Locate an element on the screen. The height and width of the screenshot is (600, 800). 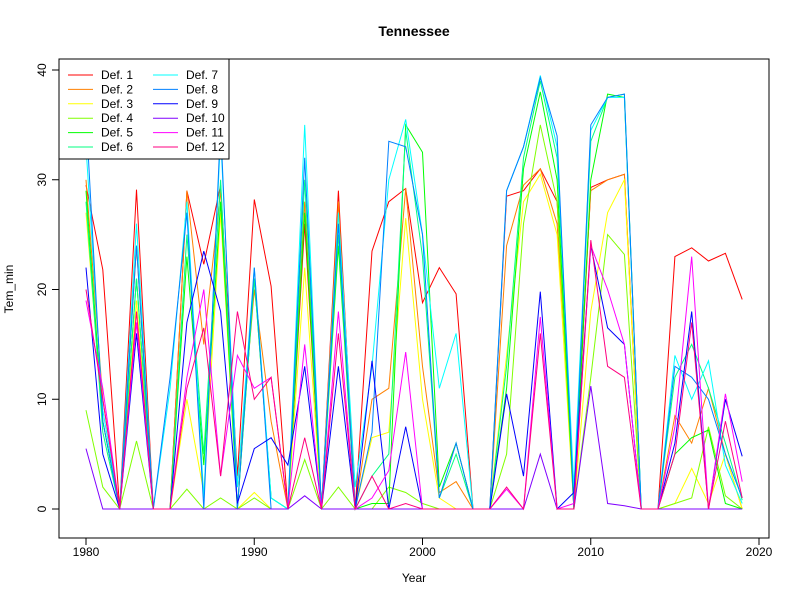
legend-label: Def. 7 is located at coordinates (202, 75).